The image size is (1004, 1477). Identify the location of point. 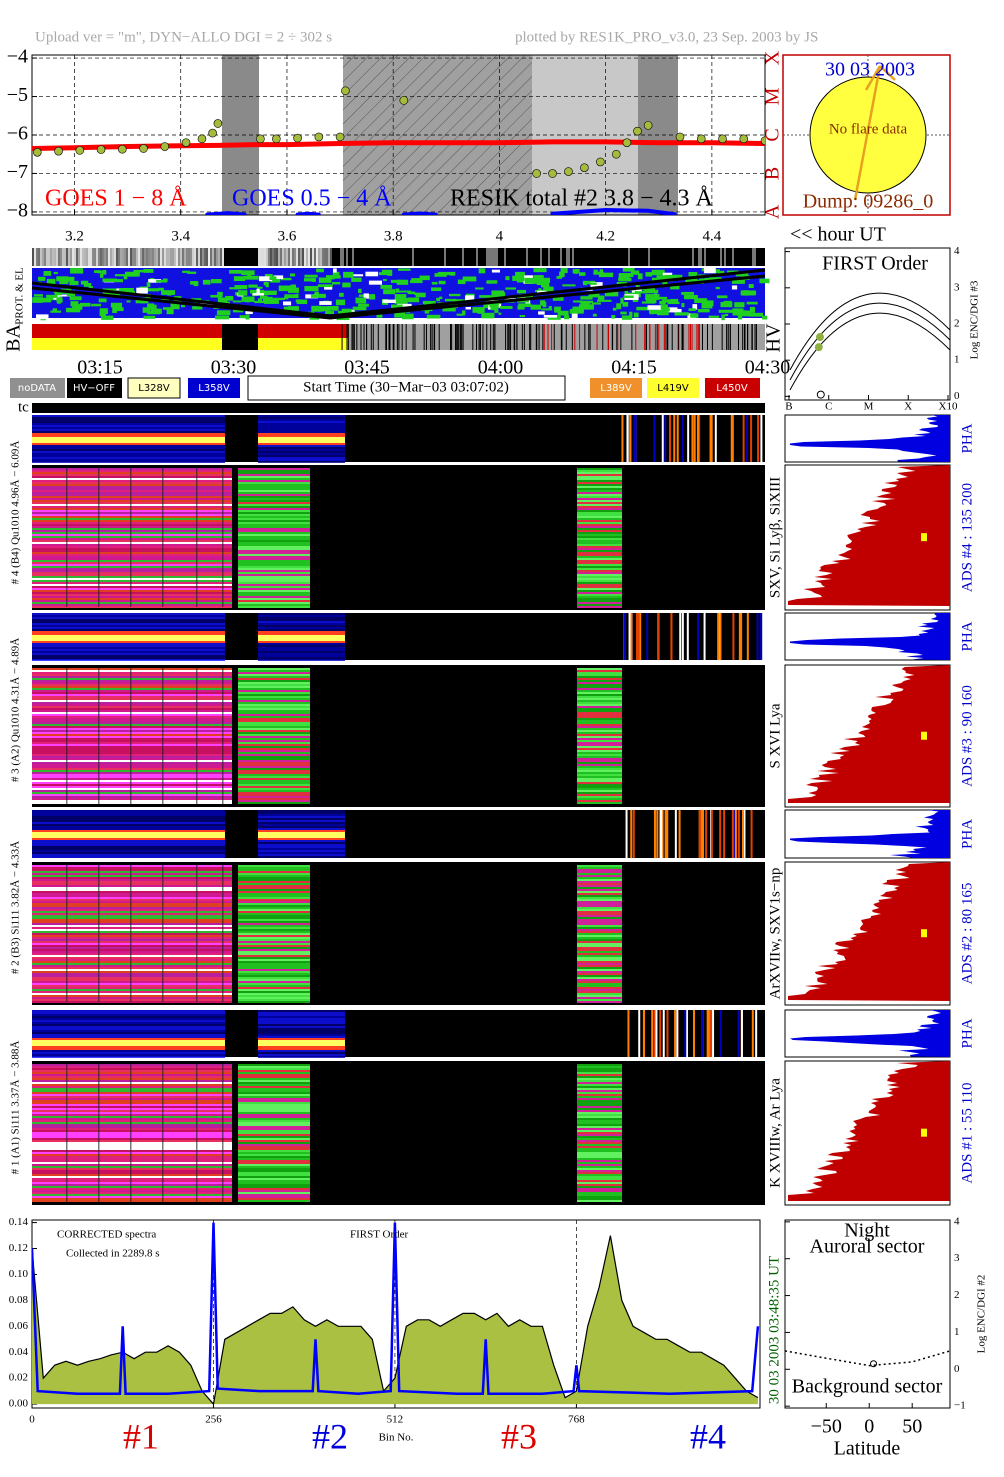
(819, 337).